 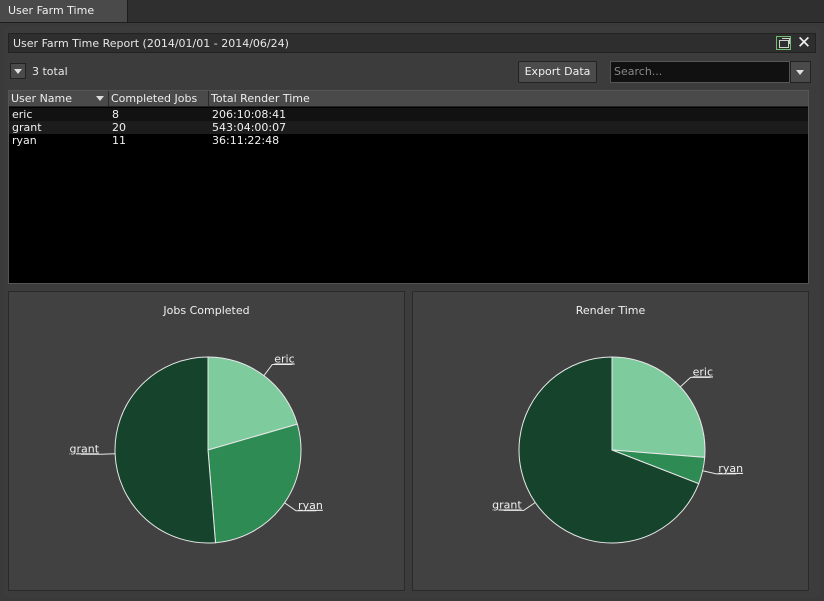 What do you see at coordinates (254, 483) in the screenshot?
I see `pie-slice-ryan` at bounding box center [254, 483].